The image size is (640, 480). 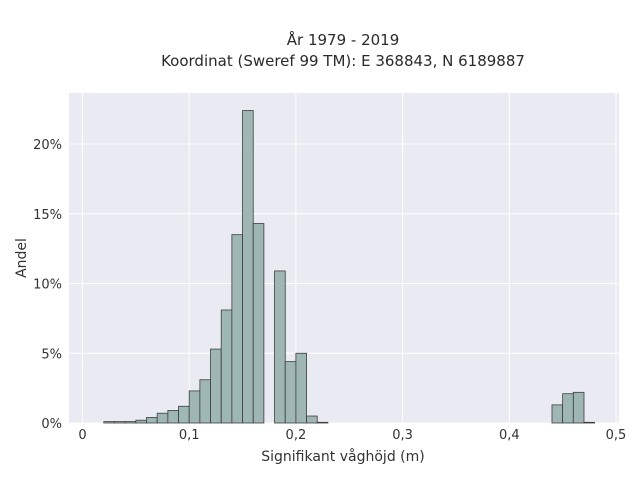 What do you see at coordinates (343, 39) in the screenshot?
I see `chart-title: År 1979 - 2019` at bounding box center [343, 39].